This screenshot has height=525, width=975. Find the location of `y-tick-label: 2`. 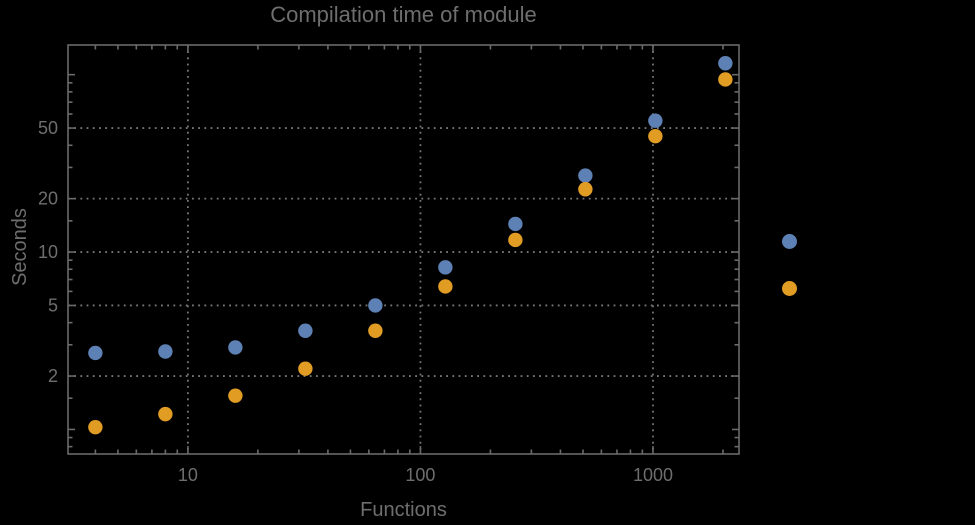

y-tick-label: 2 is located at coordinates (53, 376).